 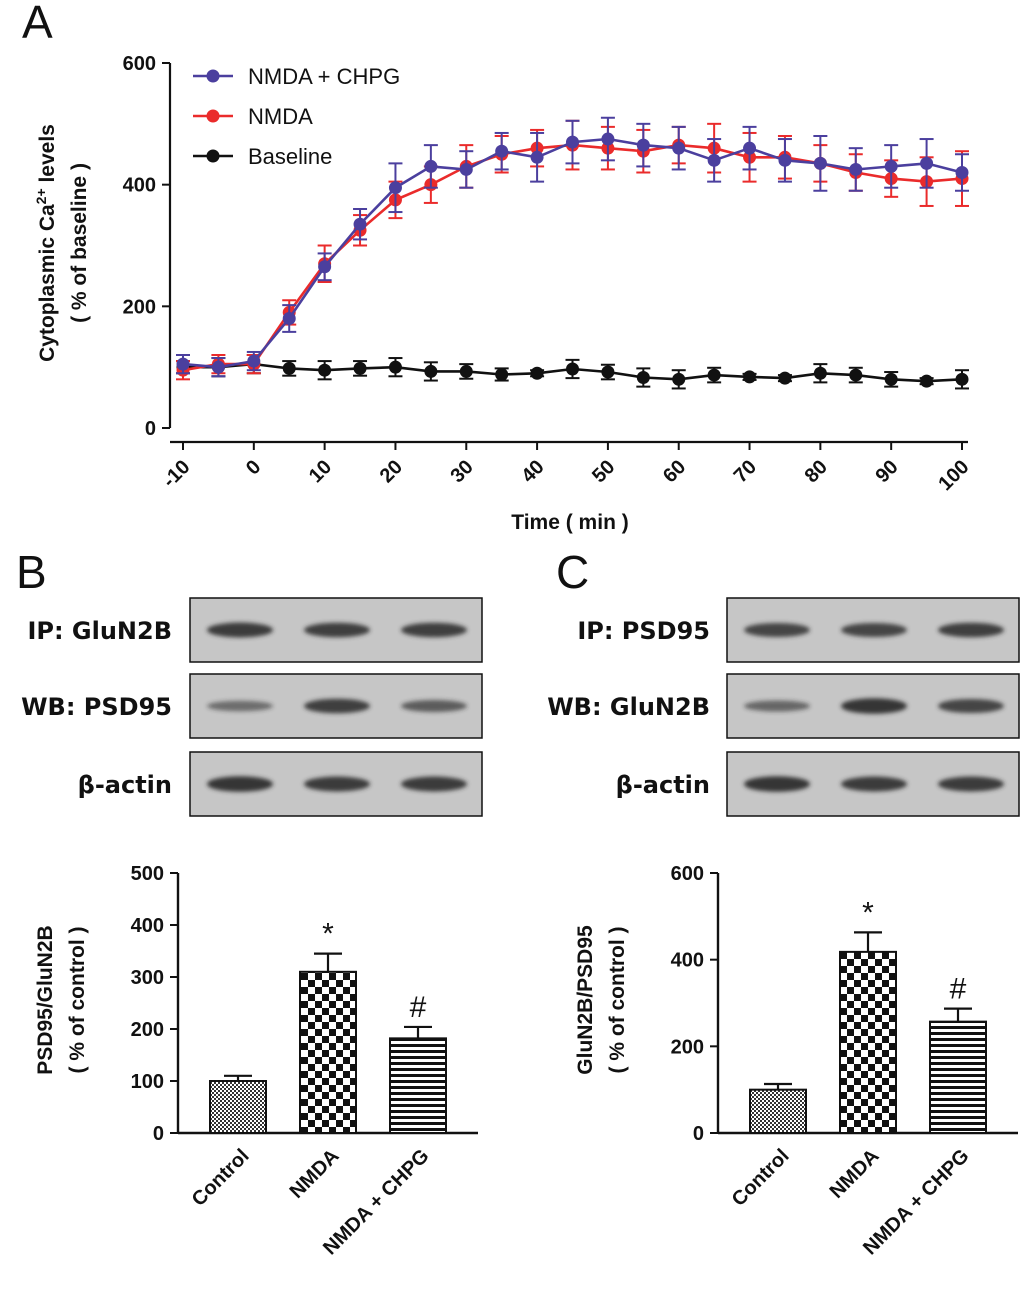 I want to click on western-blot-b: IP: GluN2B WB: PSD95 β-actin, so click(x=252, y=707).